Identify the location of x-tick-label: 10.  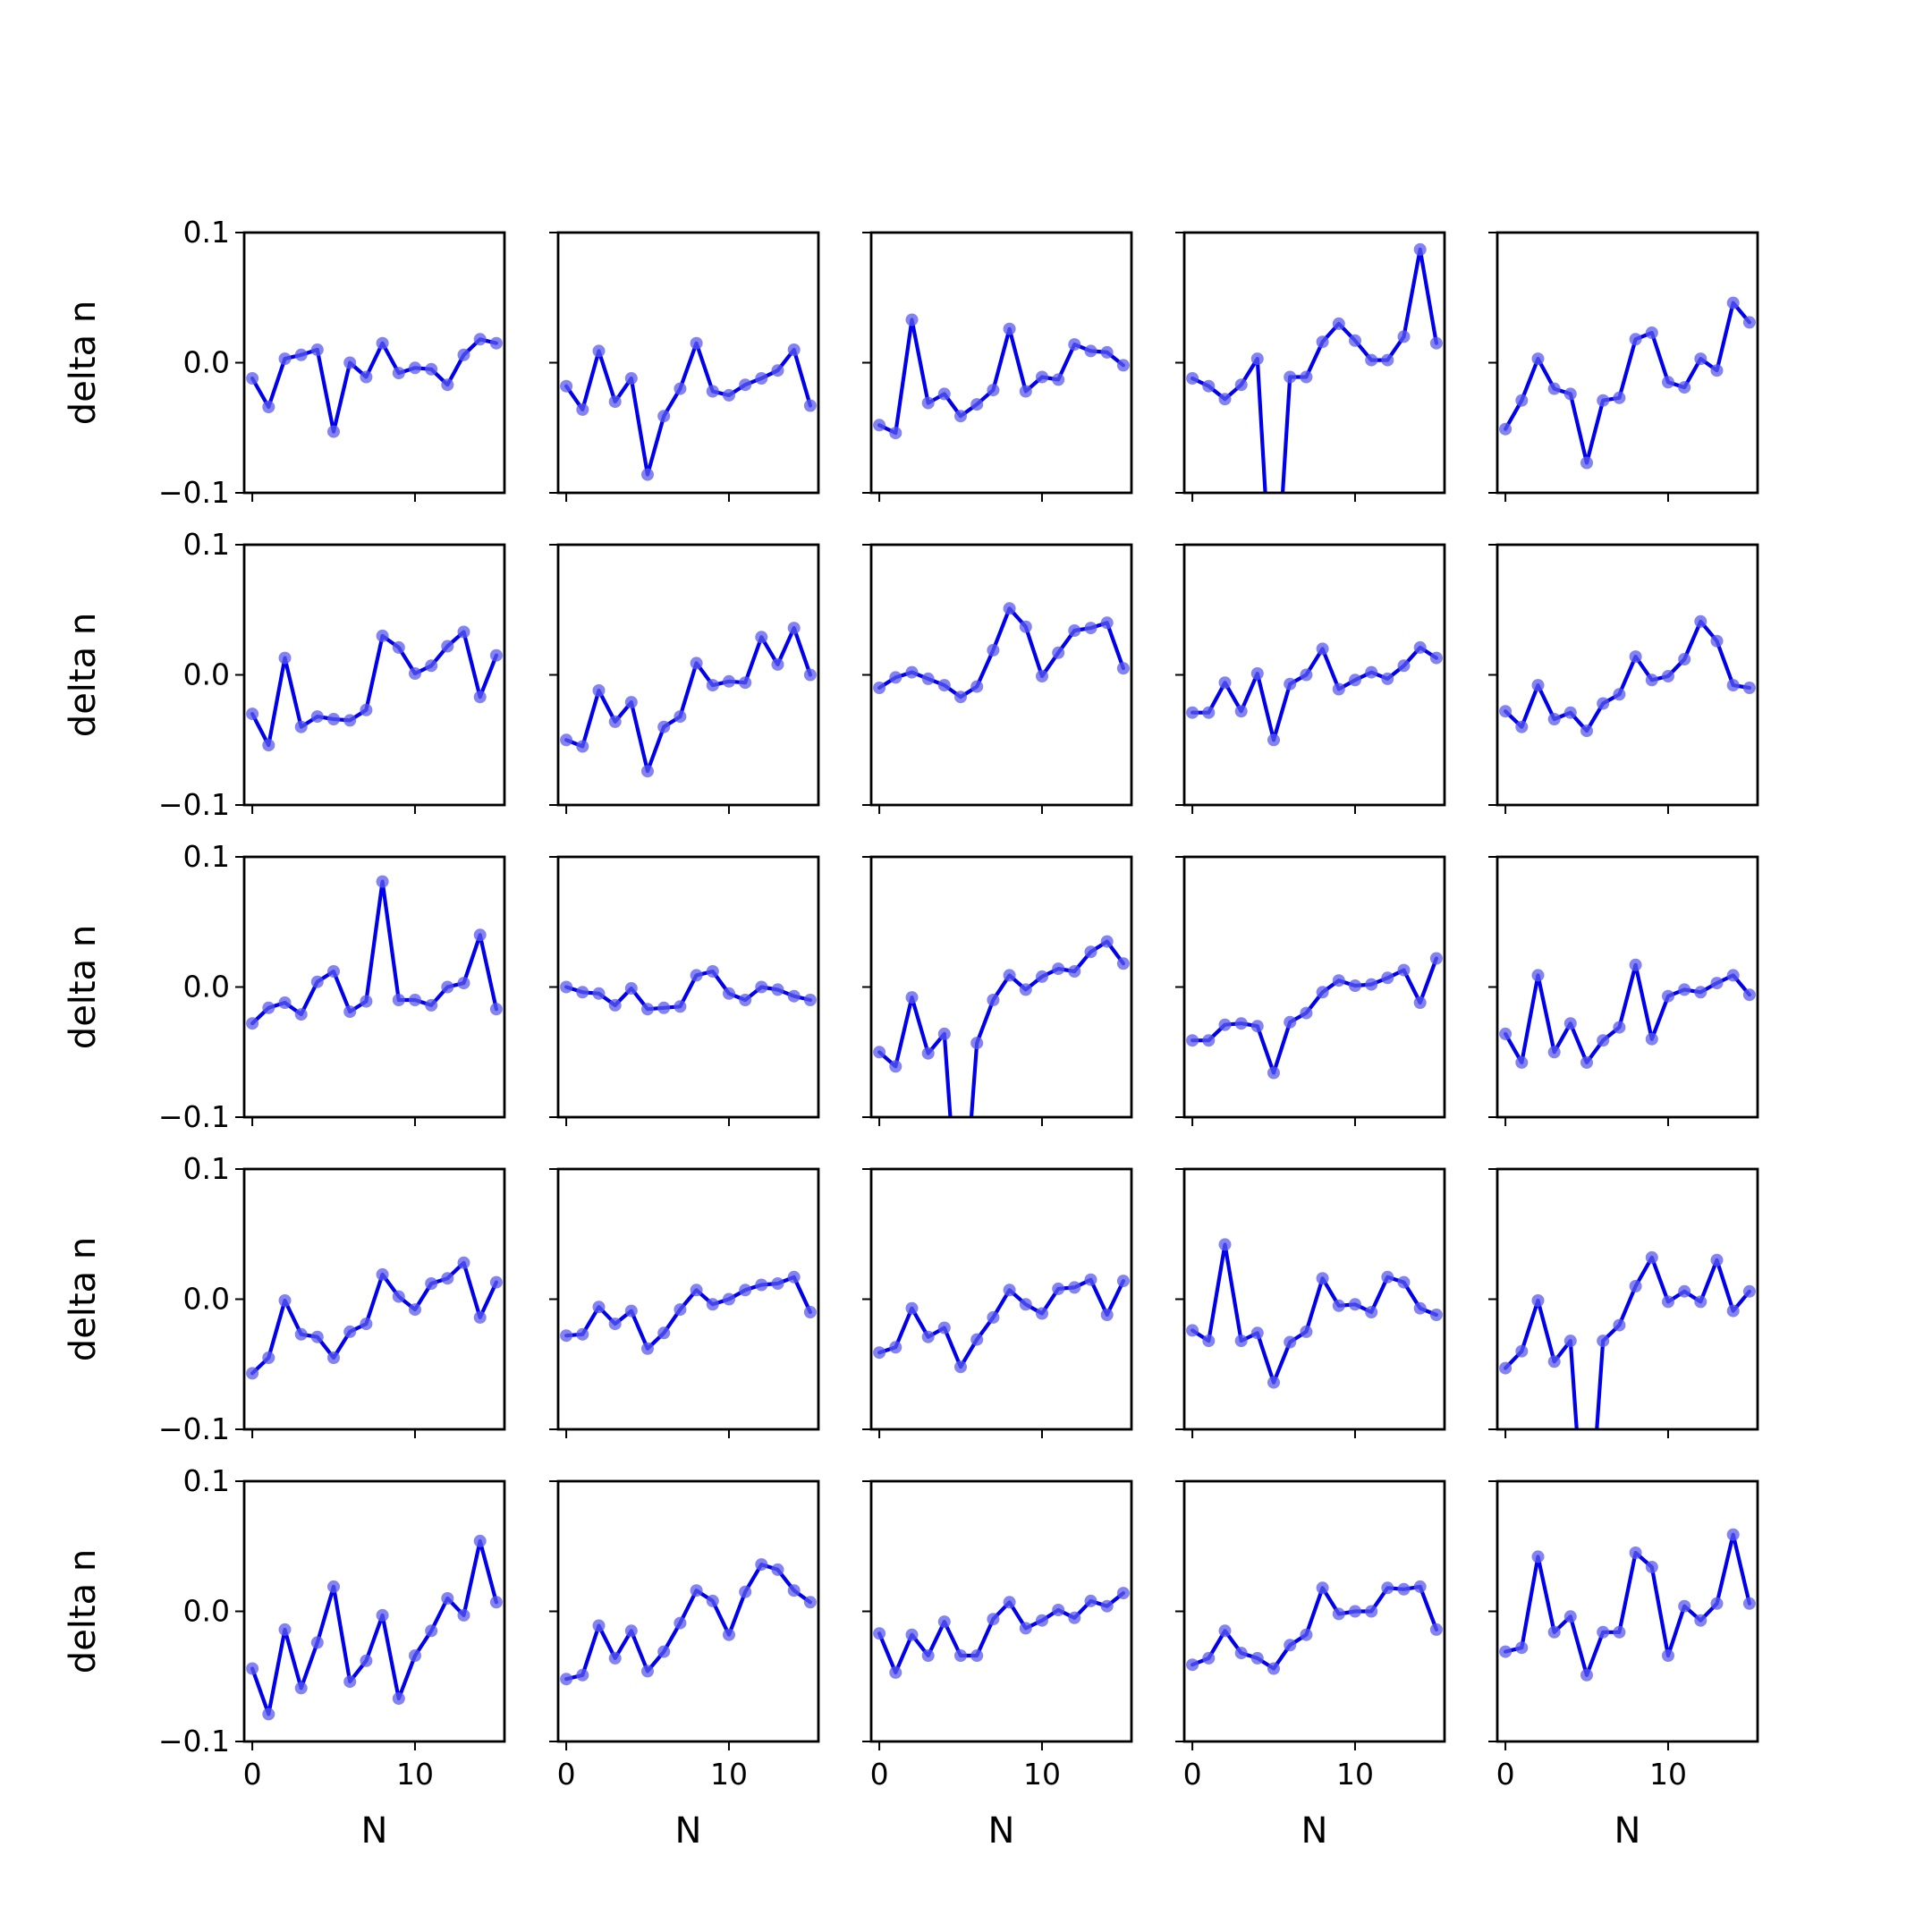
(415, 1774).